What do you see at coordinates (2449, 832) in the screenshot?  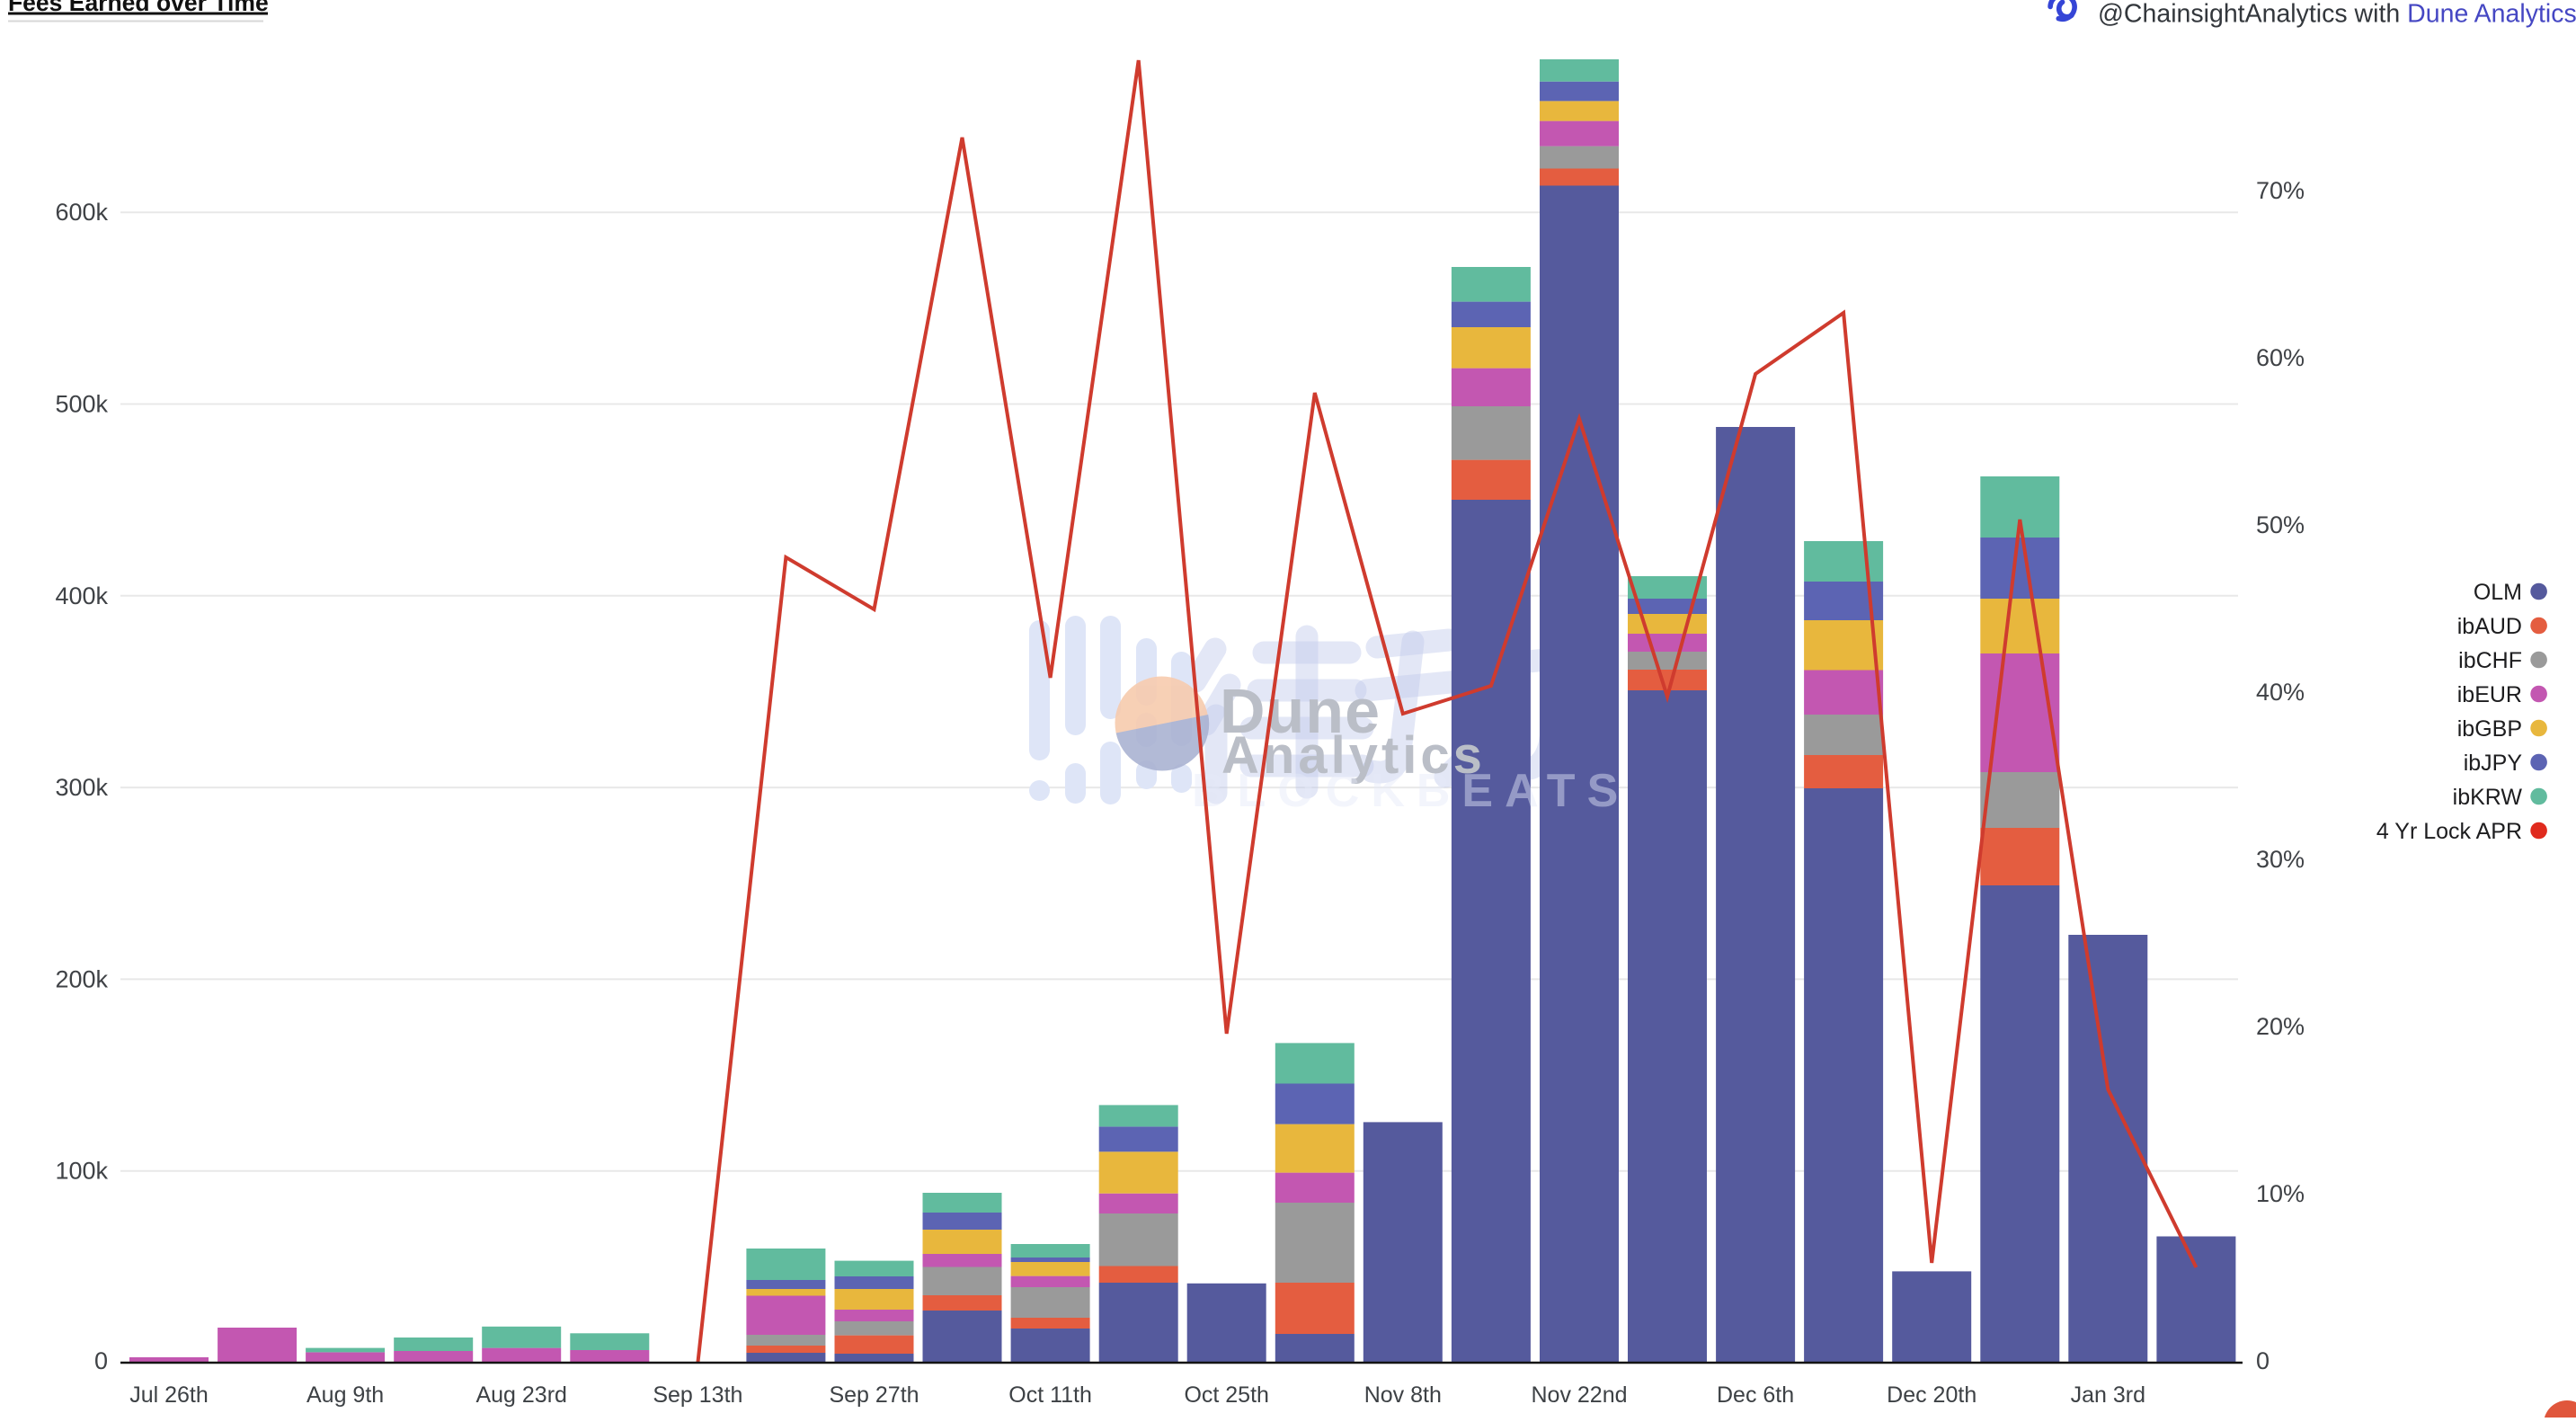 I see `svg-text: 4 Yr Lock APR` at bounding box center [2449, 832].